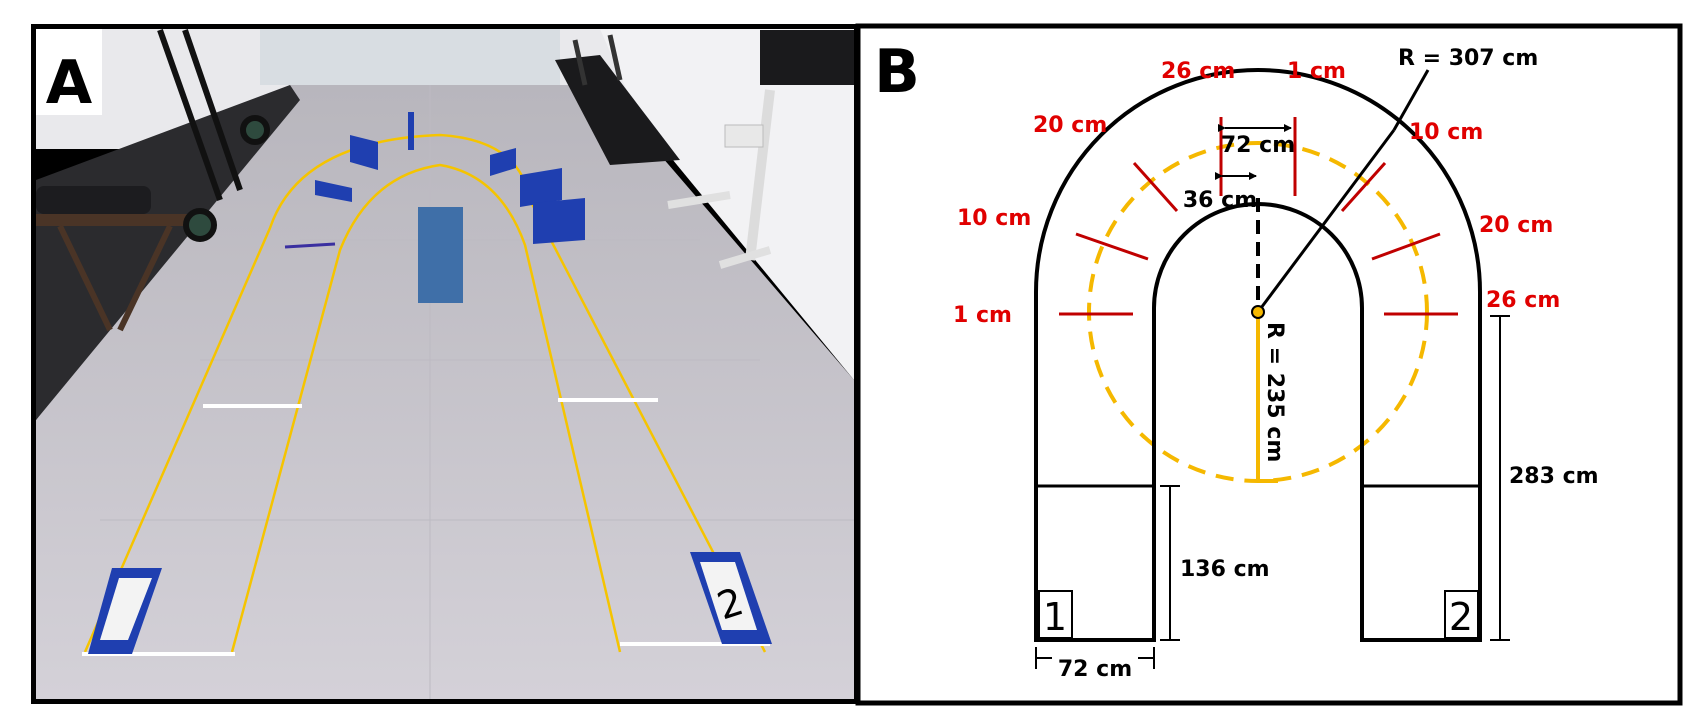 The width and height of the screenshot is (1683, 707). Describe the element at coordinates (897, 72) in the screenshot. I see `panel-b-label: B` at that location.